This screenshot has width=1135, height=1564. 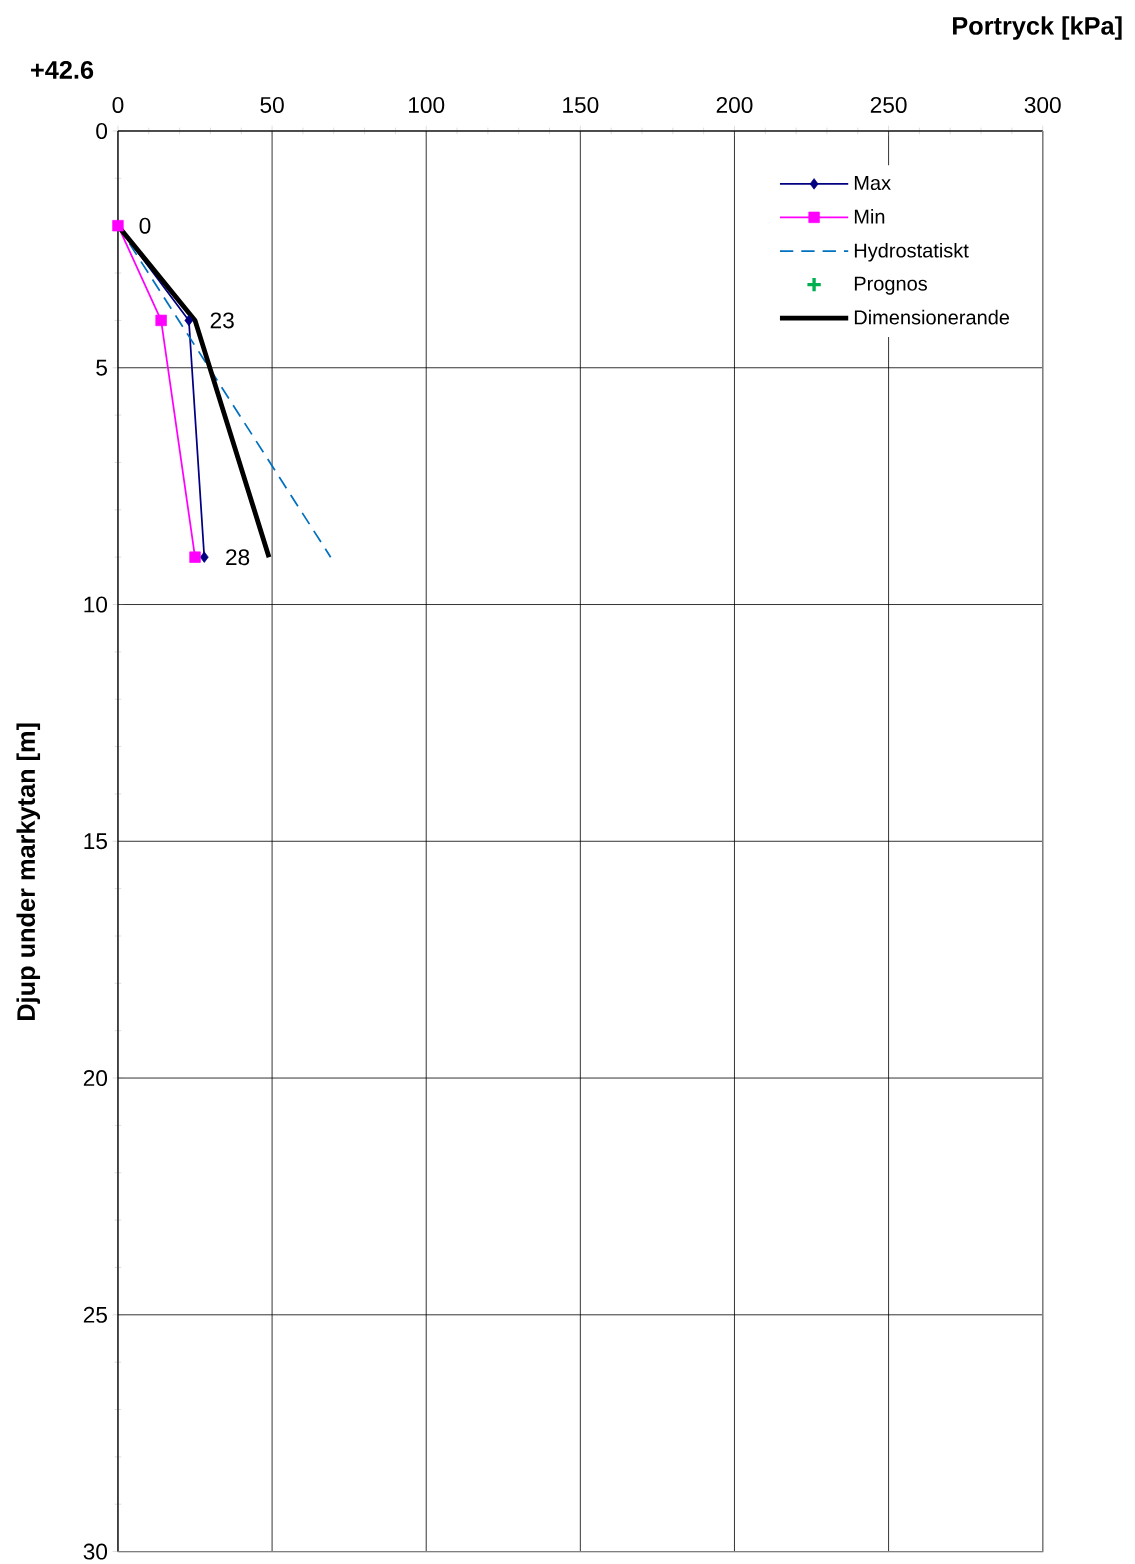 What do you see at coordinates (873, 183) in the screenshot?
I see `legend-label: Max` at bounding box center [873, 183].